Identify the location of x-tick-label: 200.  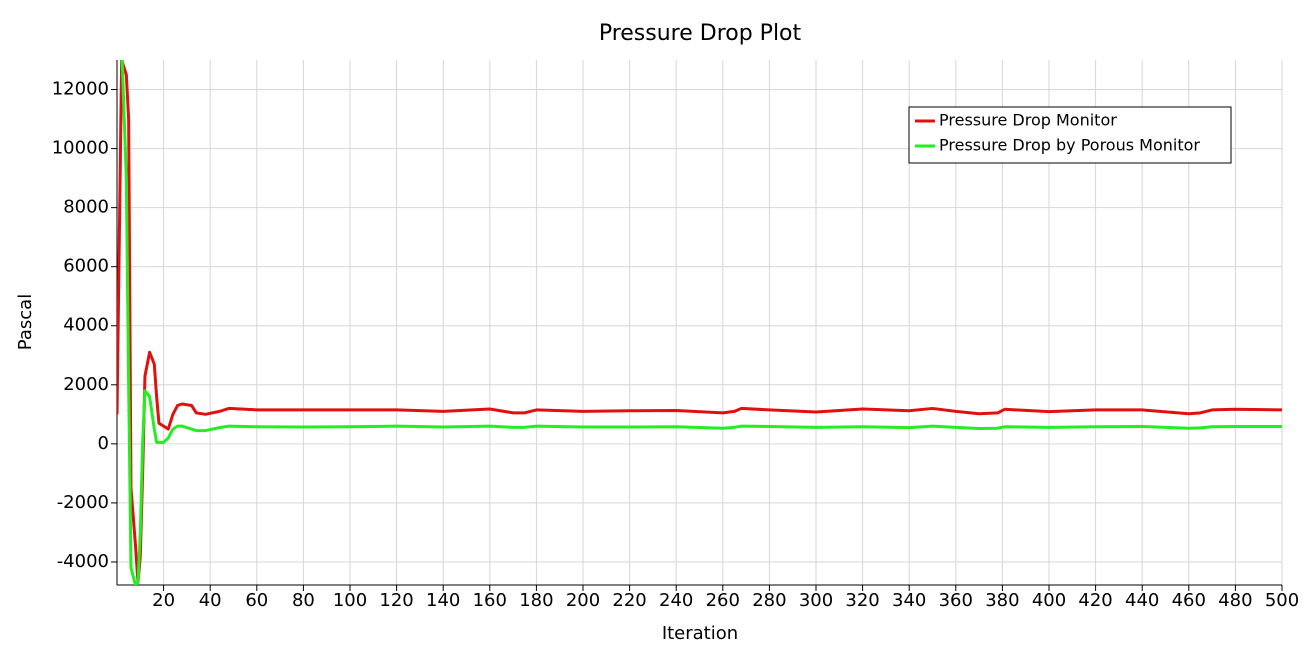
(583, 600).